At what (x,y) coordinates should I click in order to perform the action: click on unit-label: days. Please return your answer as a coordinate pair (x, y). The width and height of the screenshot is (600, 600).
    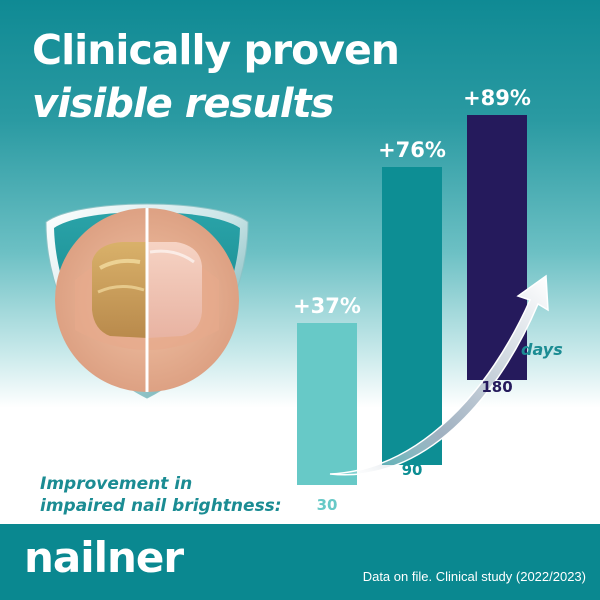
    Looking at the image, I should click on (542, 349).